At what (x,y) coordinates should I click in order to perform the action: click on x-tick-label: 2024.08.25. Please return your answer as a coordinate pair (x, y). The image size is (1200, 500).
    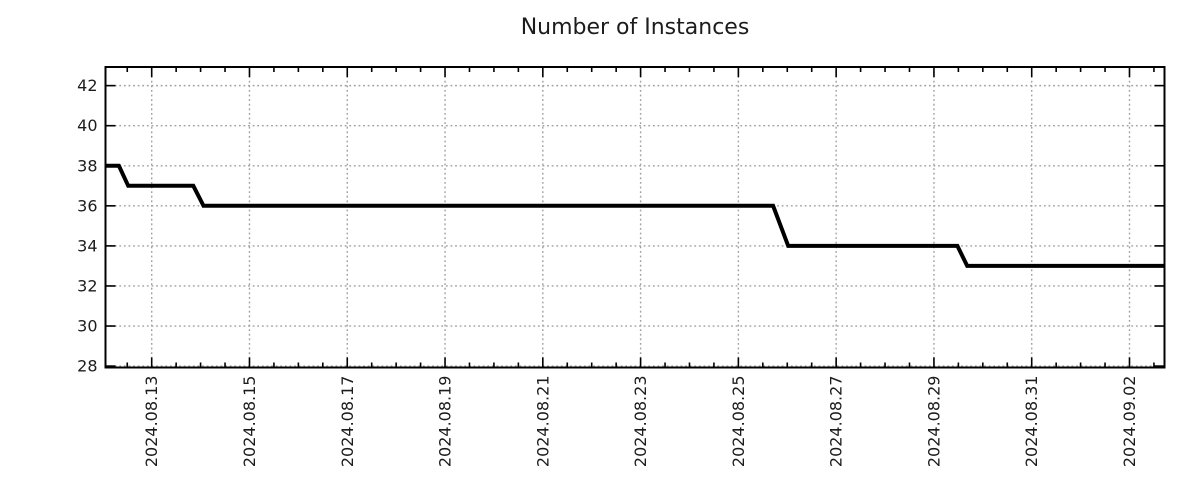
    Looking at the image, I should click on (738, 422).